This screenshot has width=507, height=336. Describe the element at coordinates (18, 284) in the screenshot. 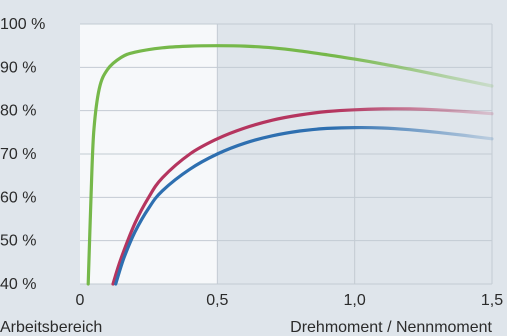

I see `y-tick-label: 40 %` at that location.